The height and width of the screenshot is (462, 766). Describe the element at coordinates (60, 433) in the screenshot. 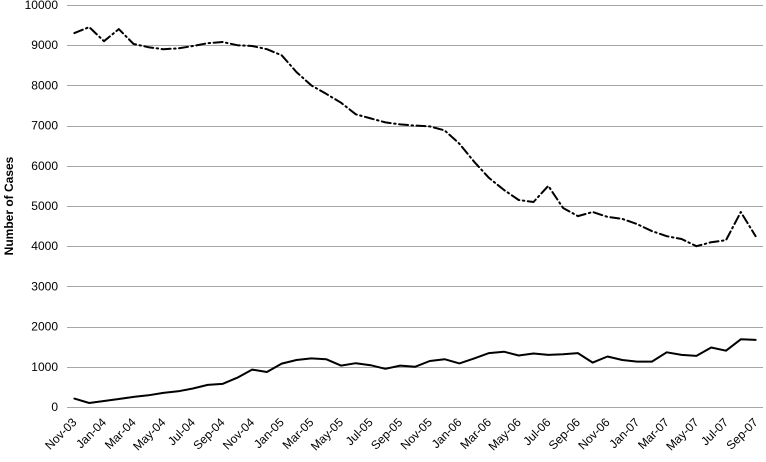

I see `x-tick-label: Nov-03` at that location.